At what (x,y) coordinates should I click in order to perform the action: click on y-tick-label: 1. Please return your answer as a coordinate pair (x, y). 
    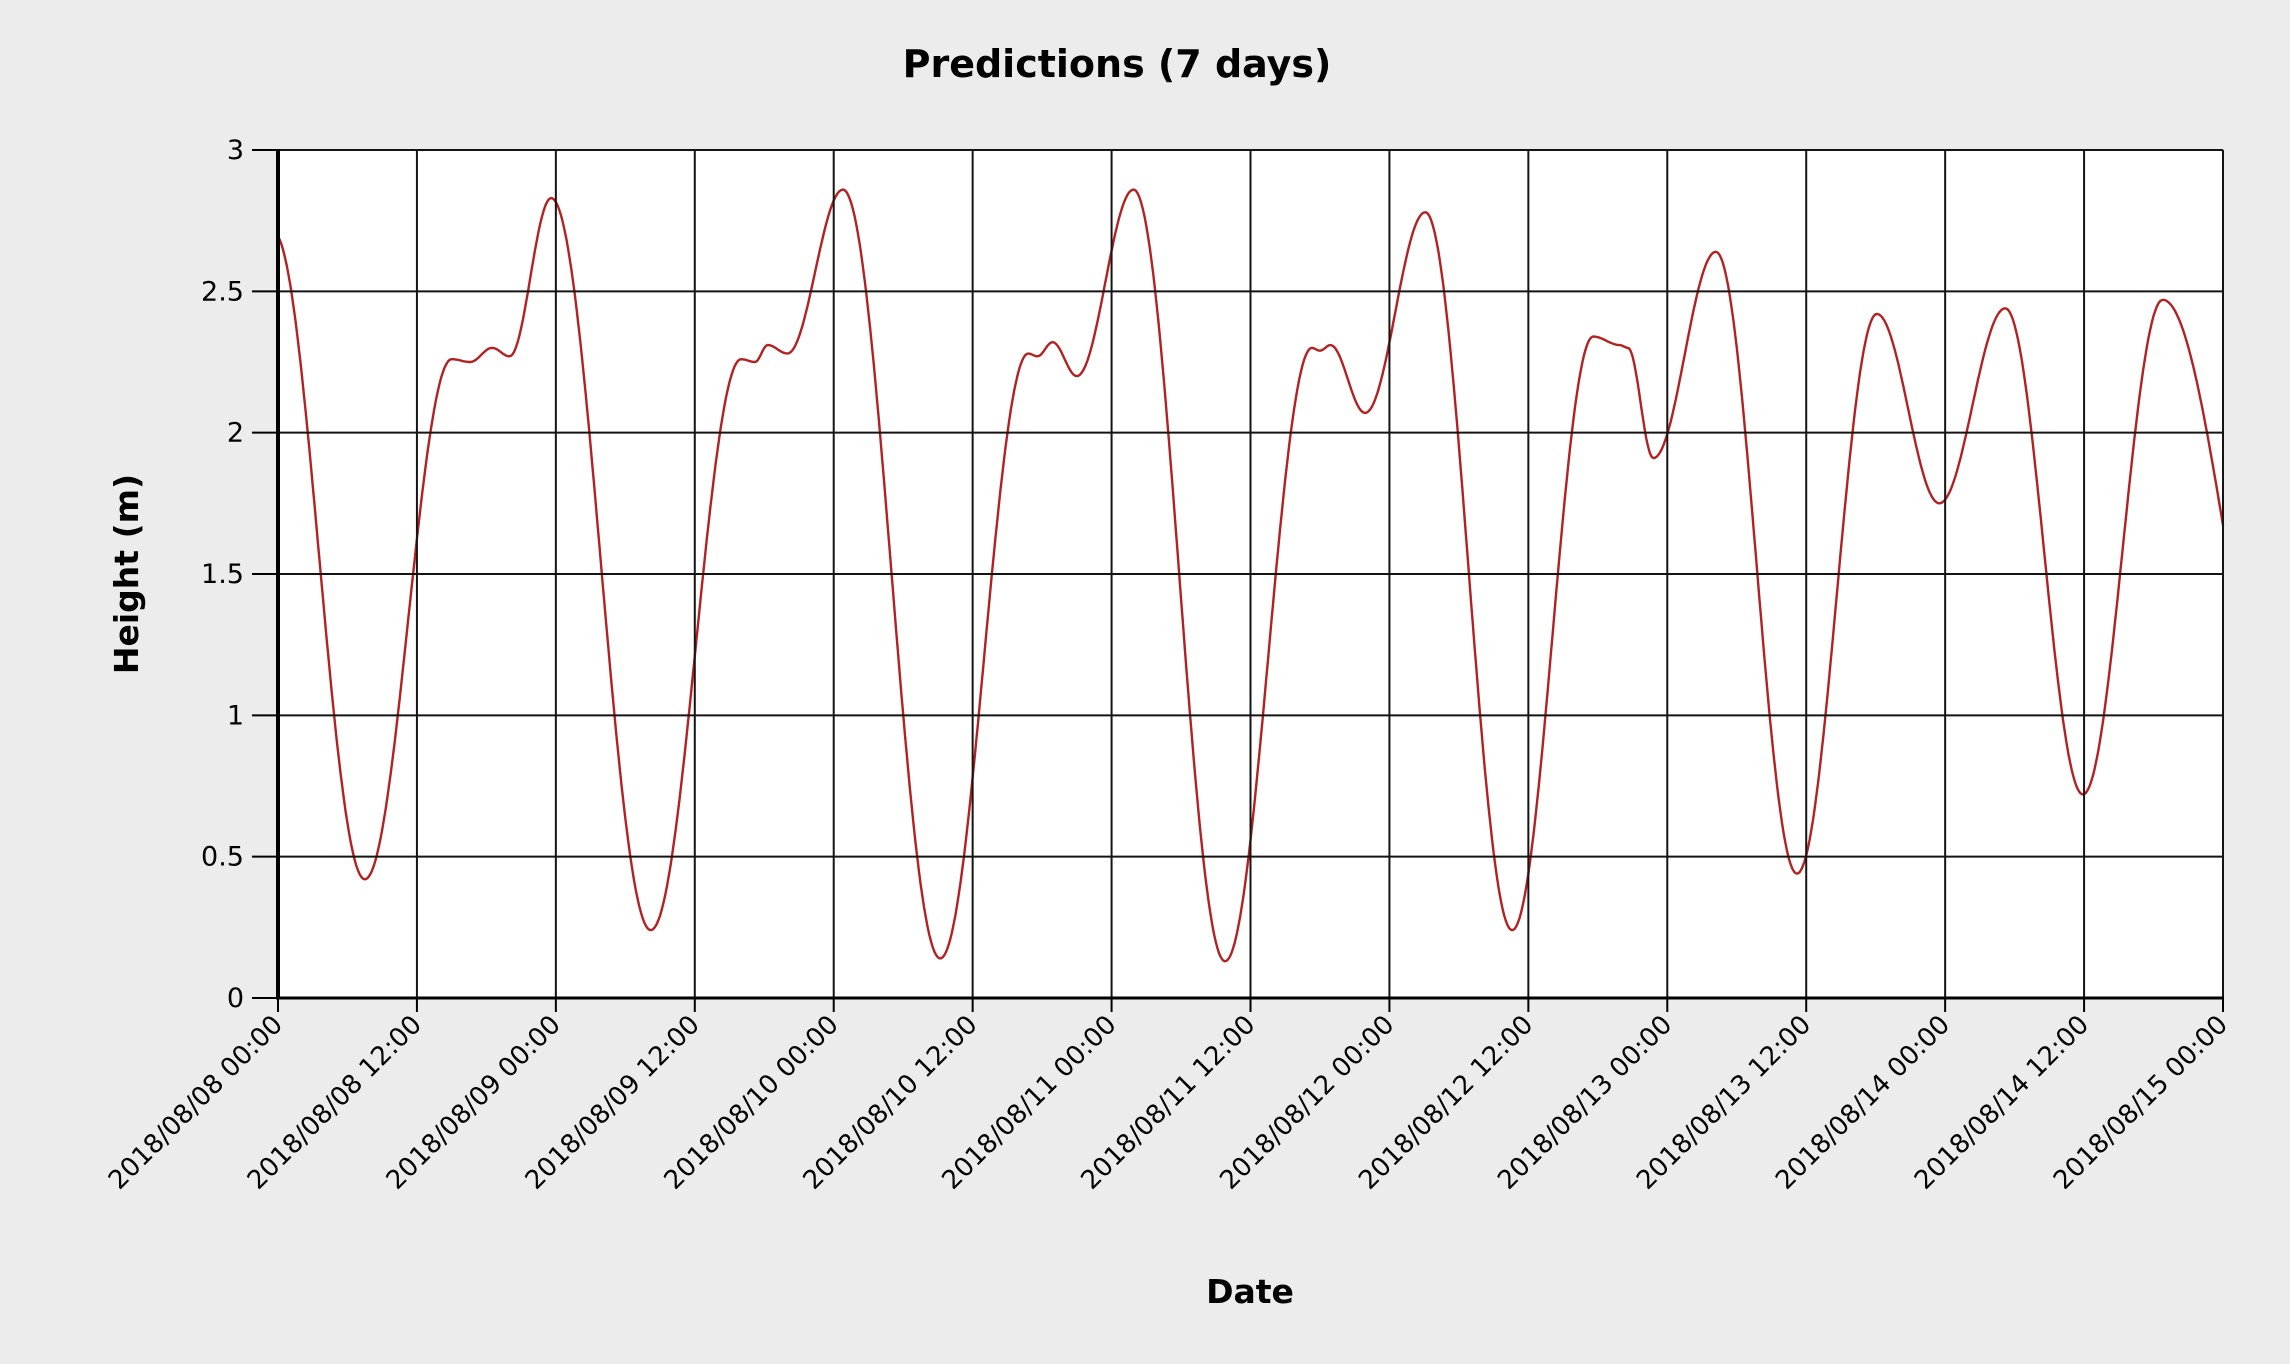
    Looking at the image, I should click on (235, 715).